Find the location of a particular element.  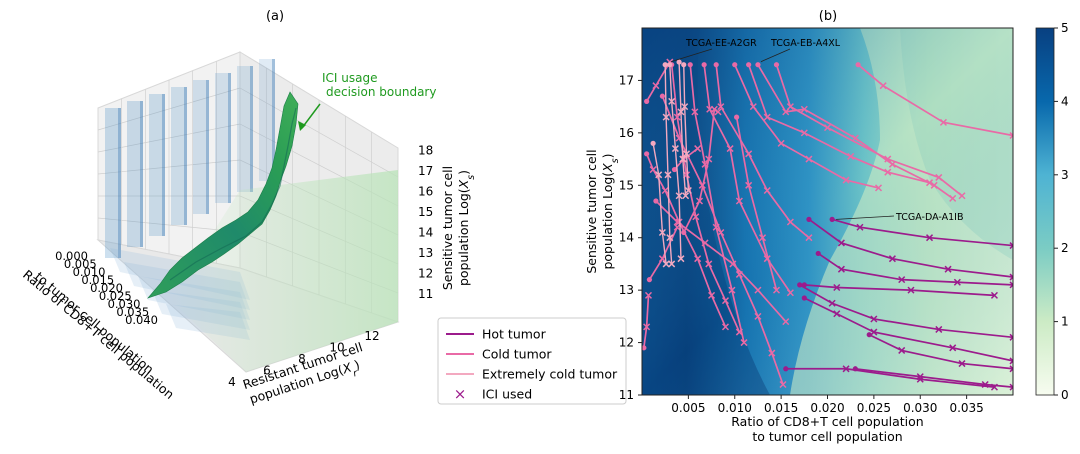

z-axis-label: Sensitive tumor cell is located at coordinates (447, 228).